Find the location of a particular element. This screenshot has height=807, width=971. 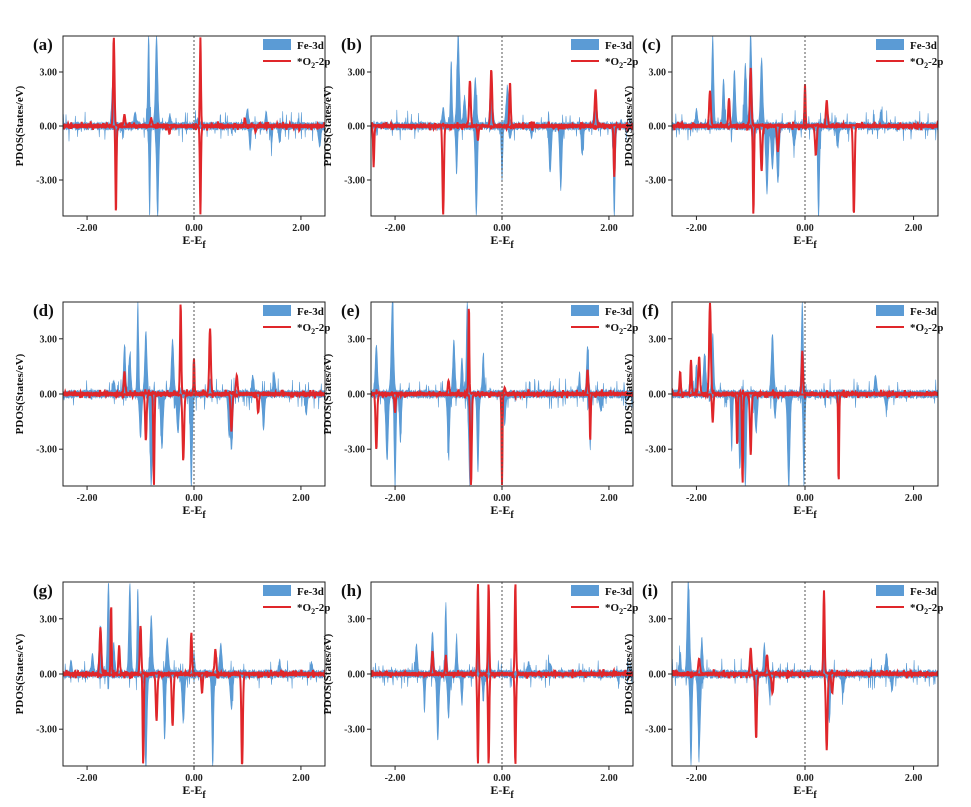

panel-label: (b) is located at coordinates (351, 44).